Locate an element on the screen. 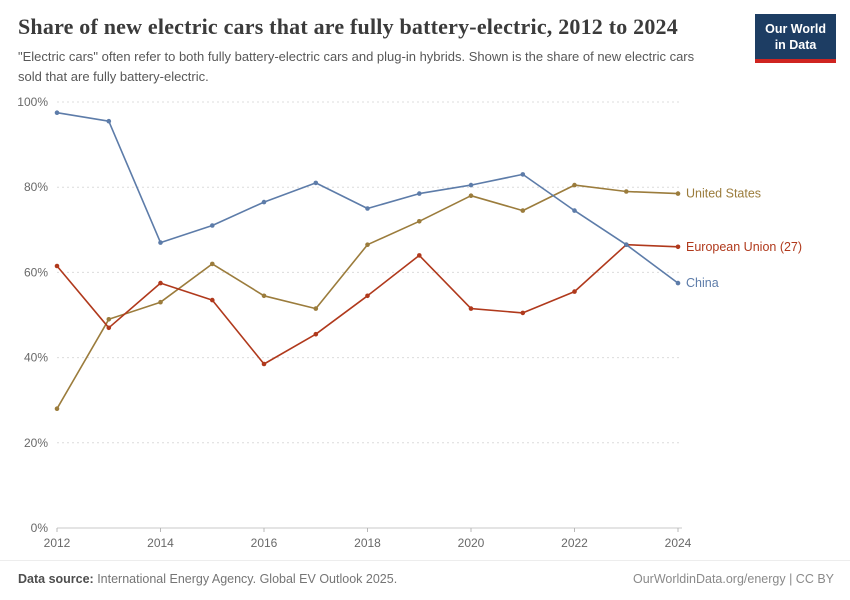 This screenshot has height=600, width=850. data-point-china-2012 is located at coordinates (57, 112).